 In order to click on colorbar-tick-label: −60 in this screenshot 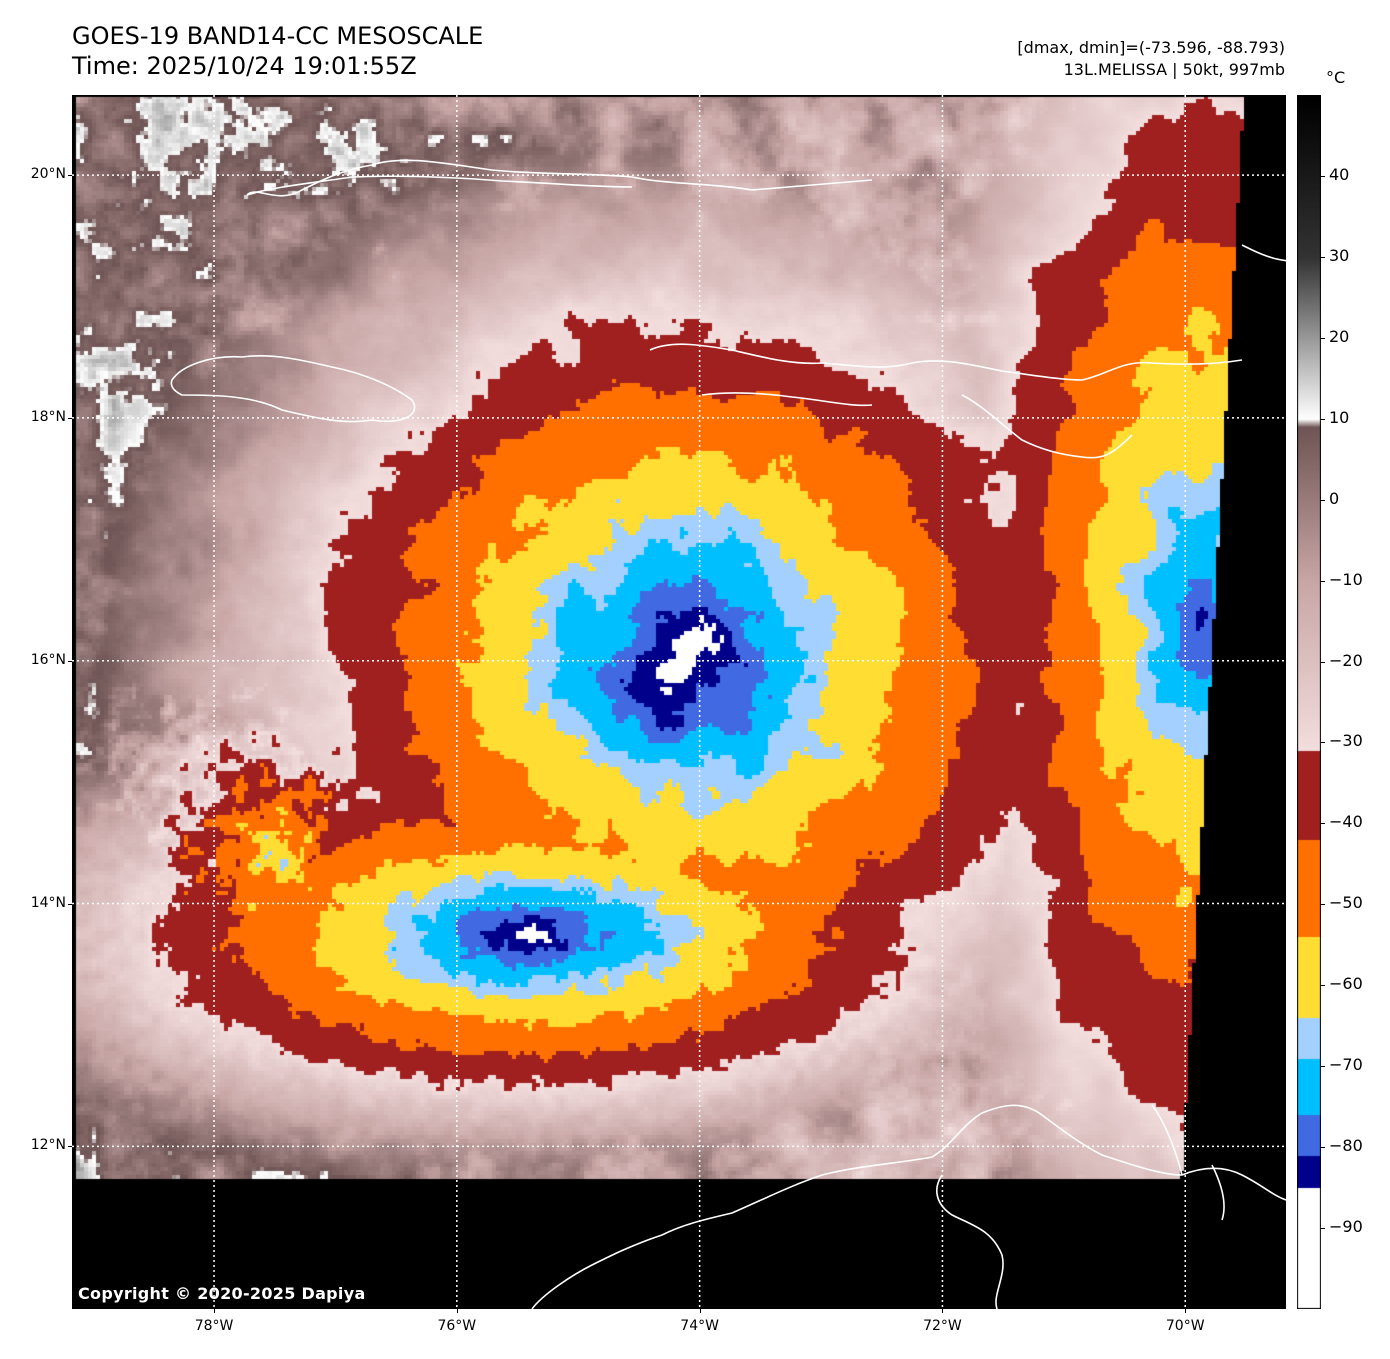, I will do `click(1346, 984)`.